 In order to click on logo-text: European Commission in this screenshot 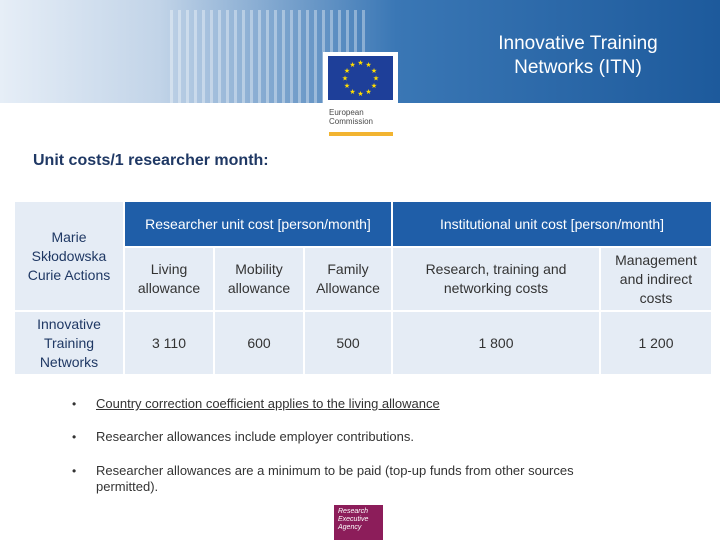, I will do `click(351, 117)`.